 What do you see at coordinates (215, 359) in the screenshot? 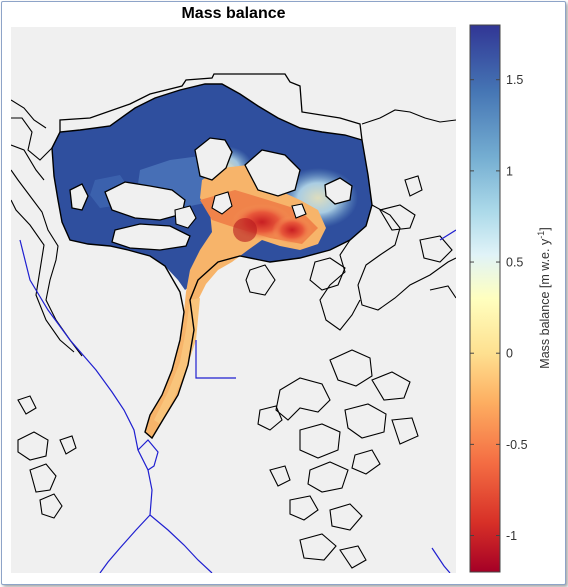
I see `river-line-east` at bounding box center [215, 359].